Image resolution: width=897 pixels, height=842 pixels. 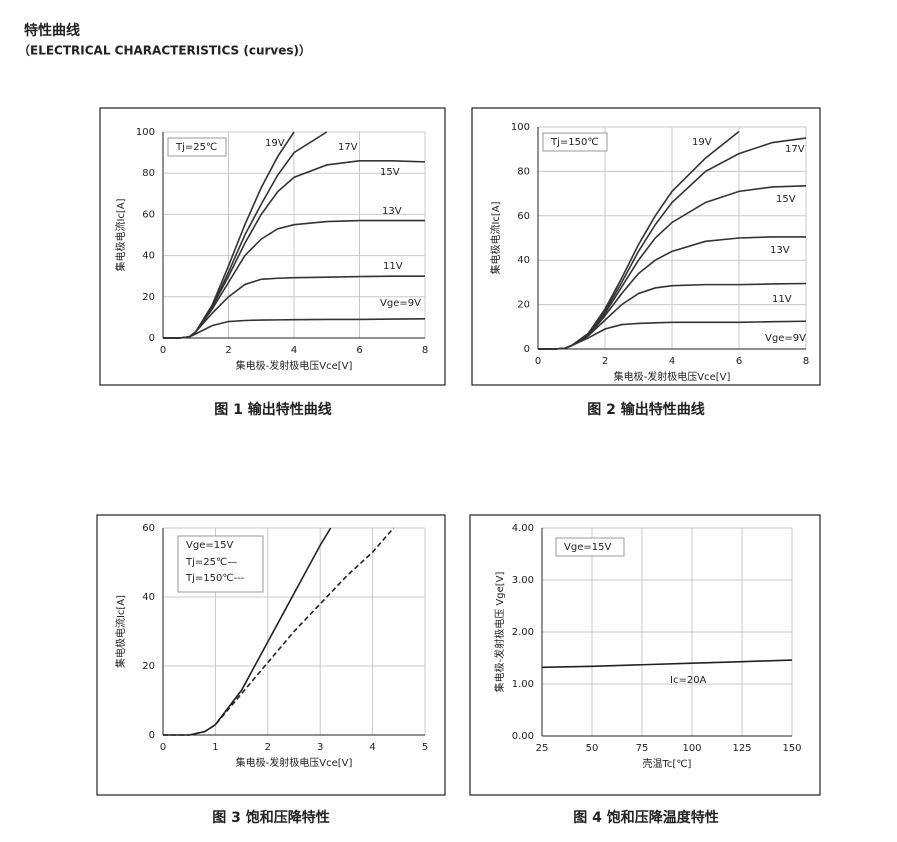 What do you see at coordinates (741, 748) in the screenshot?
I see `x-tick-label: 125` at bounding box center [741, 748].